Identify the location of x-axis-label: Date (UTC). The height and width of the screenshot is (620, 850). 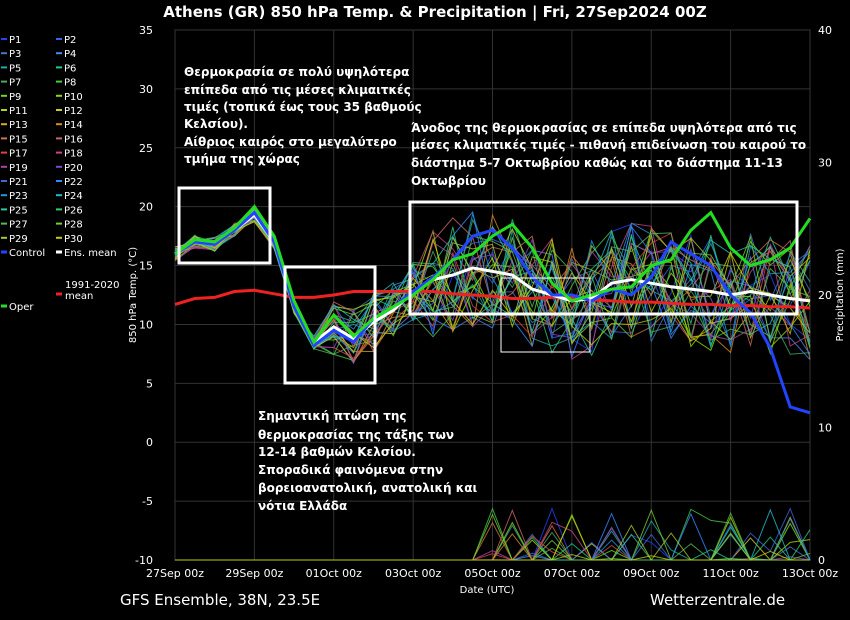
(487, 590).